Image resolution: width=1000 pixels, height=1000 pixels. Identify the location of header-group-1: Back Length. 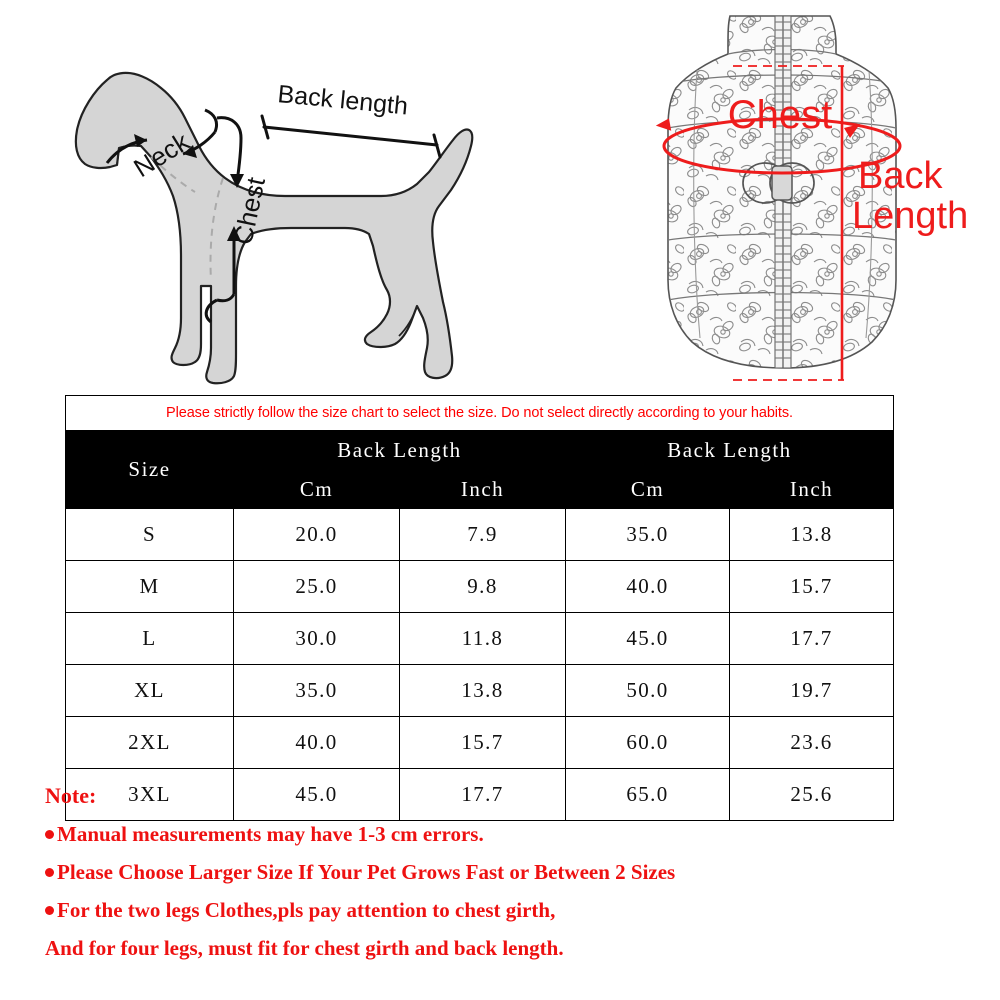
(399, 450).